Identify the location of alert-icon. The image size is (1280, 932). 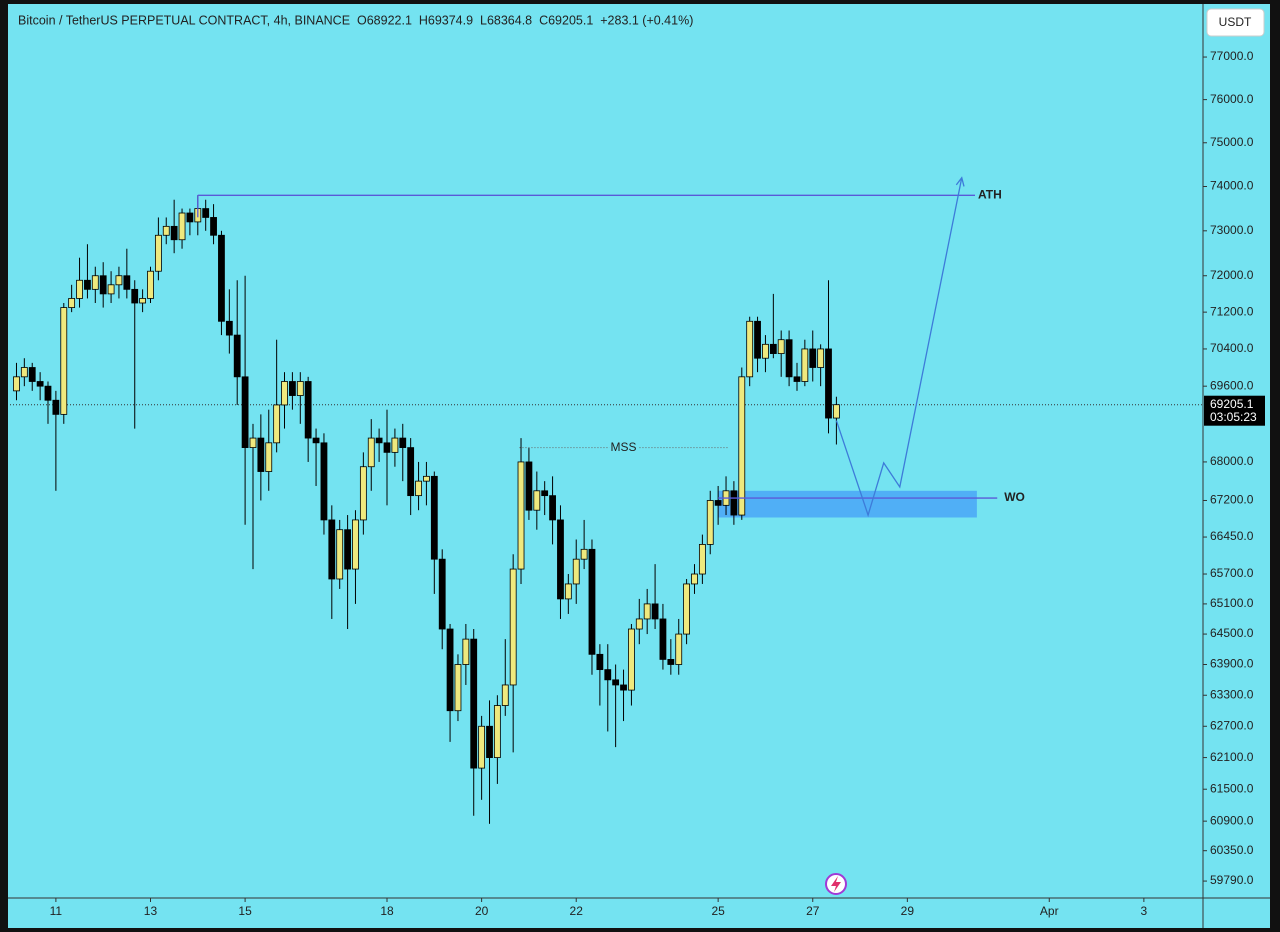
(836, 884).